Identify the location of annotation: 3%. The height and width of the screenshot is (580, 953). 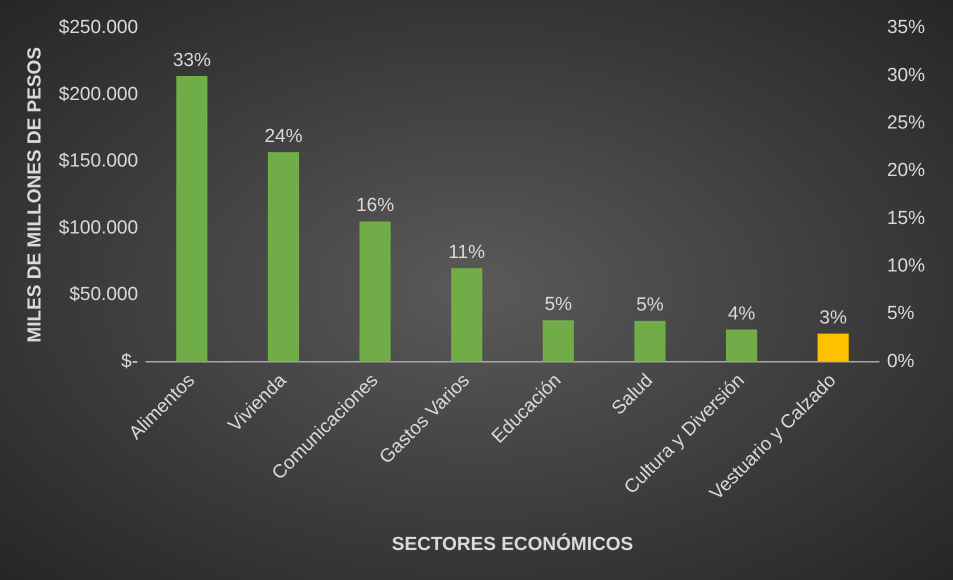
(833, 317).